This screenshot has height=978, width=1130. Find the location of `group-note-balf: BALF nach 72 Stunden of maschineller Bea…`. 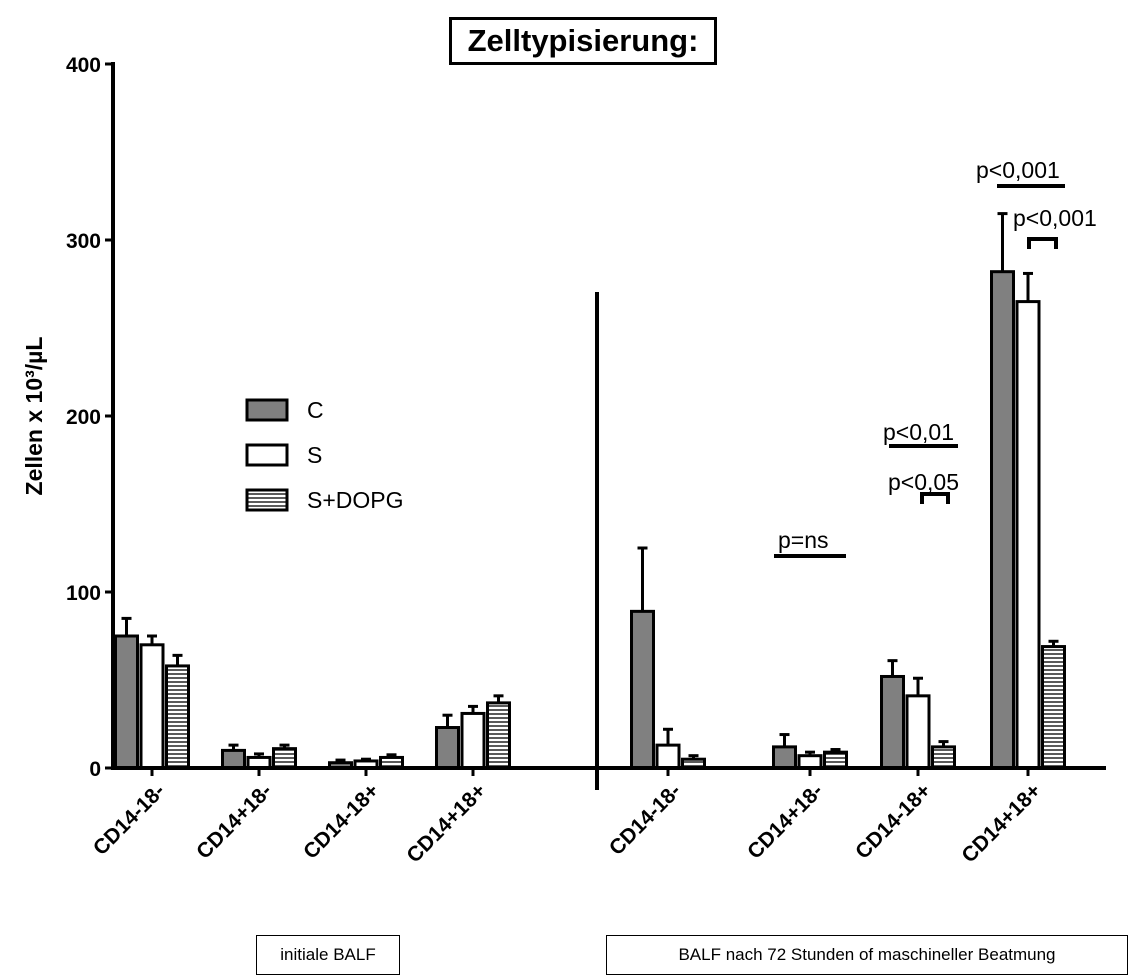

group-note-balf: BALF nach 72 Stunden of maschineller Bea… is located at coordinates (867, 955).